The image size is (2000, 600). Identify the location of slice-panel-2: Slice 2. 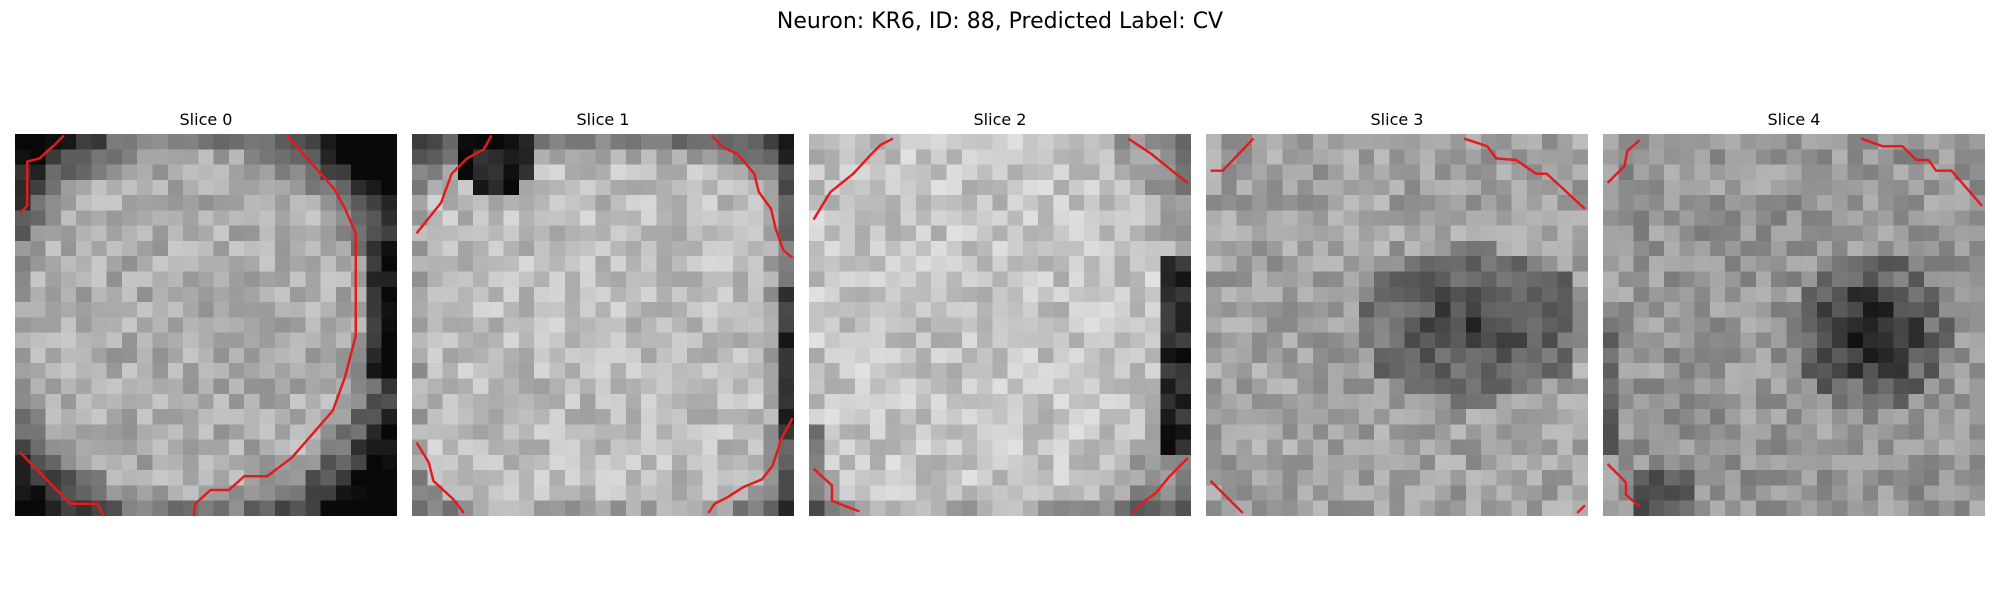
(1000, 313).